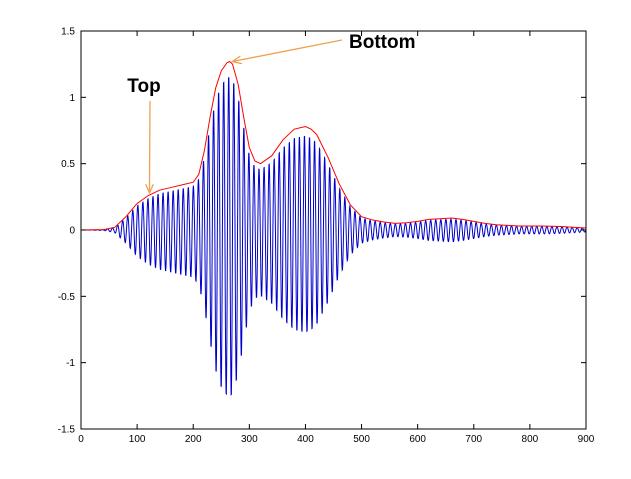 The image size is (631, 479). Describe the element at coordinates (382, 42) in the screenshot. I see `annotation-label: Bottom` at that location.